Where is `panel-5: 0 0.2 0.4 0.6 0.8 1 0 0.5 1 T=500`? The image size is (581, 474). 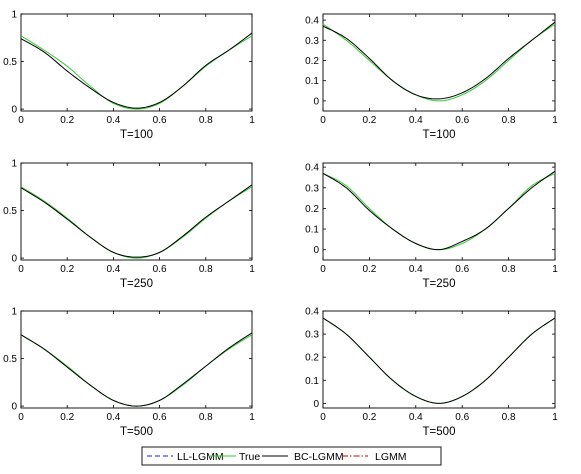 panel-5: 0 0.2 0.4 0.6 0.8 1 0 0.5 1 T=500 is located at coordinates (129, 373).